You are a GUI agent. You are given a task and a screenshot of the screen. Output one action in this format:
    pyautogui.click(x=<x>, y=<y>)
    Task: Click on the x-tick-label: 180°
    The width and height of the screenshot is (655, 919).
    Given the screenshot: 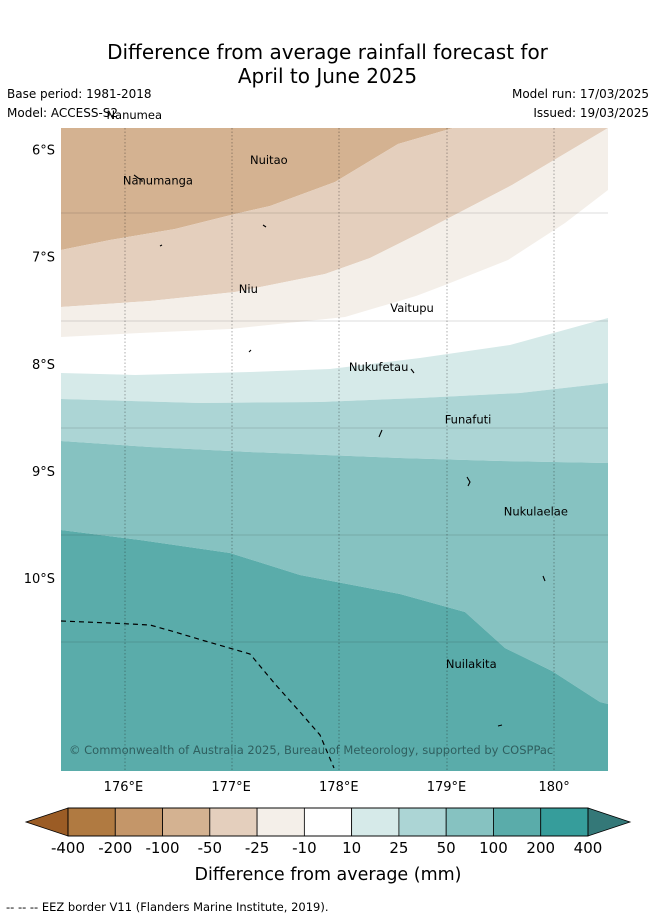 What is the action you would take?
    pyautogui.click(x=553, y=787)
    